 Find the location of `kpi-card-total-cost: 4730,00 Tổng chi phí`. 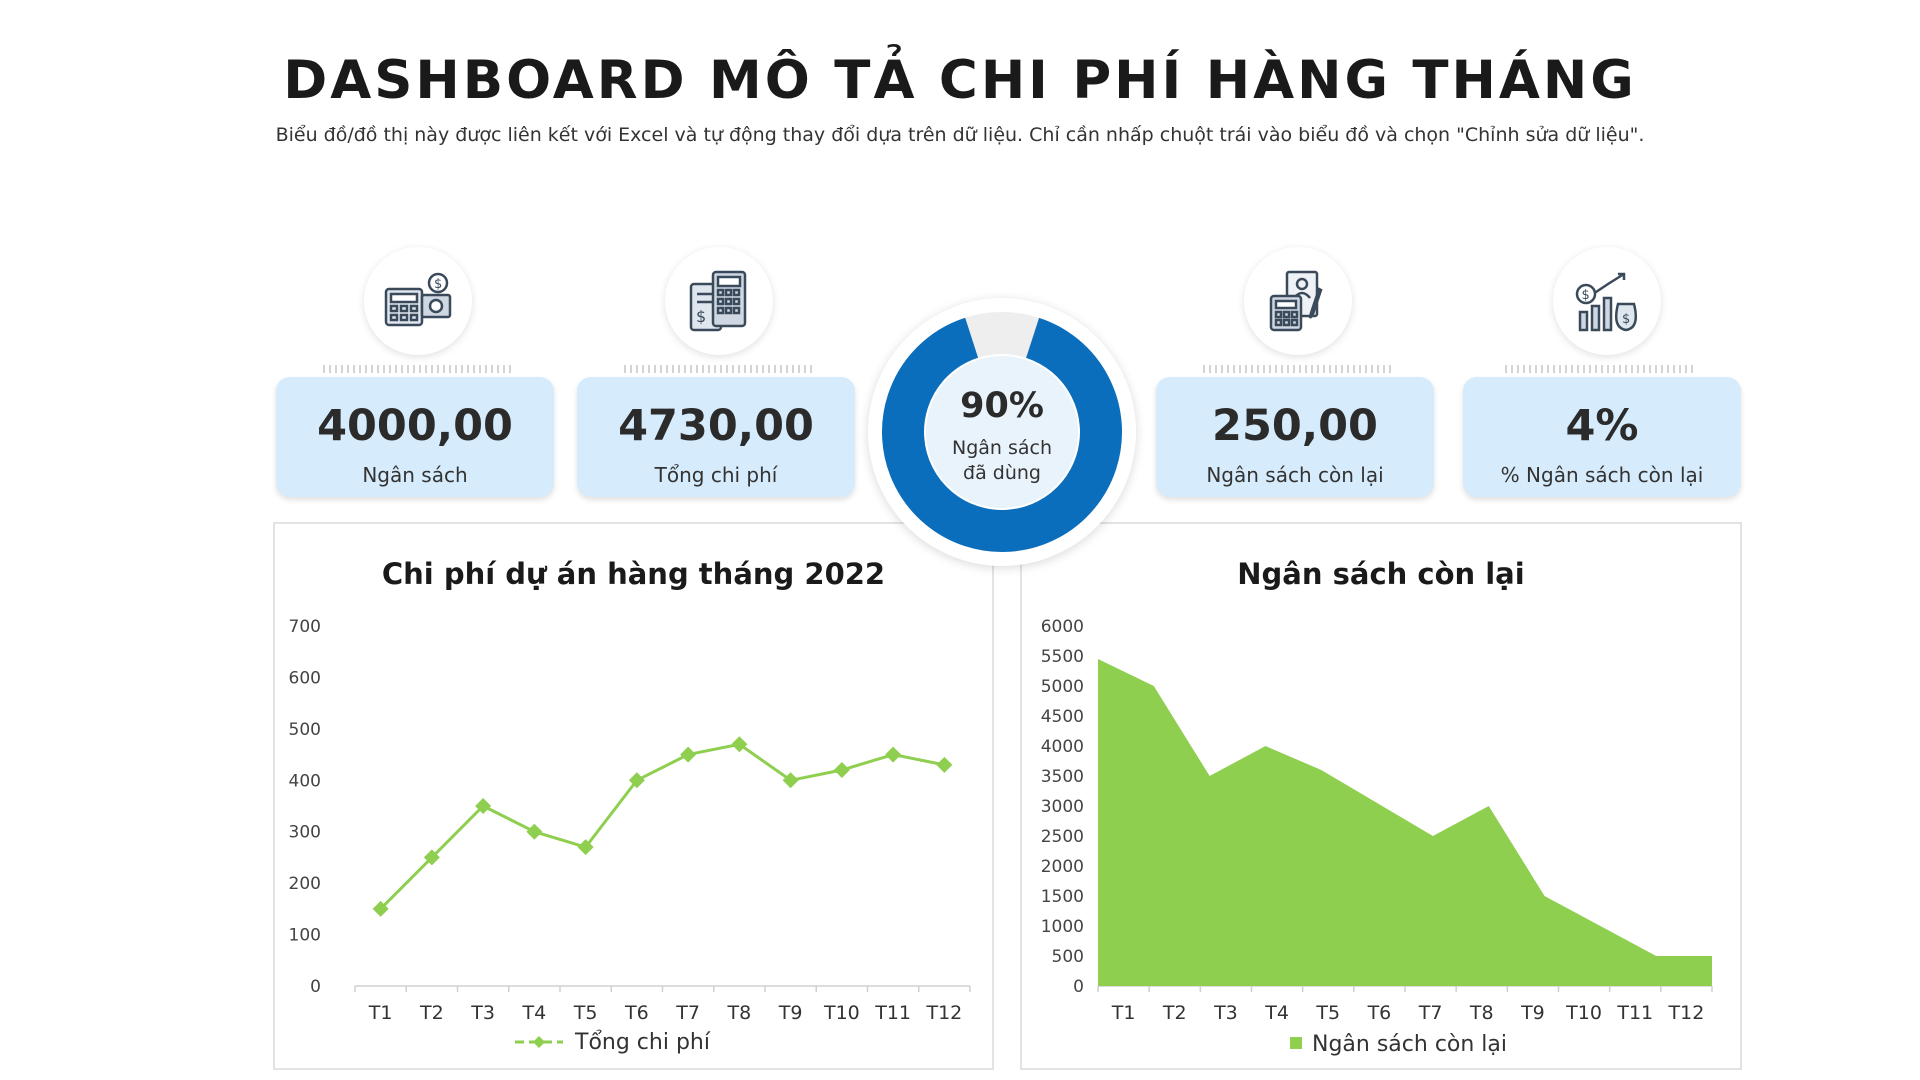

kpi-card-total-cost: 4730,00 Tổng chi phí is located at coordinates (716, 437).